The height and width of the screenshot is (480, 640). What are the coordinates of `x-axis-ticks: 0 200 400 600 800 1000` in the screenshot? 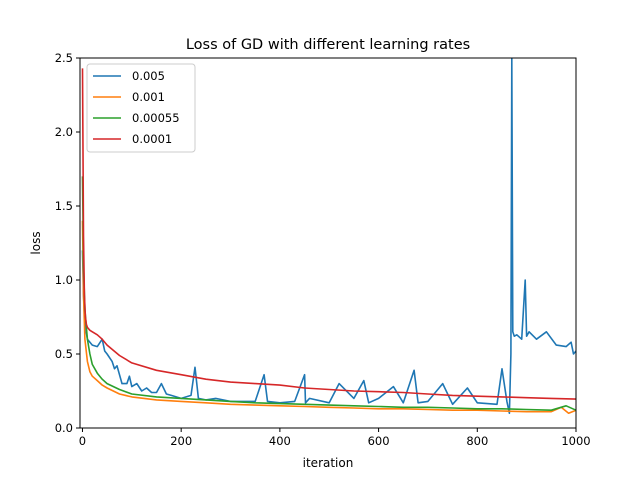 It's located at (335, 438).